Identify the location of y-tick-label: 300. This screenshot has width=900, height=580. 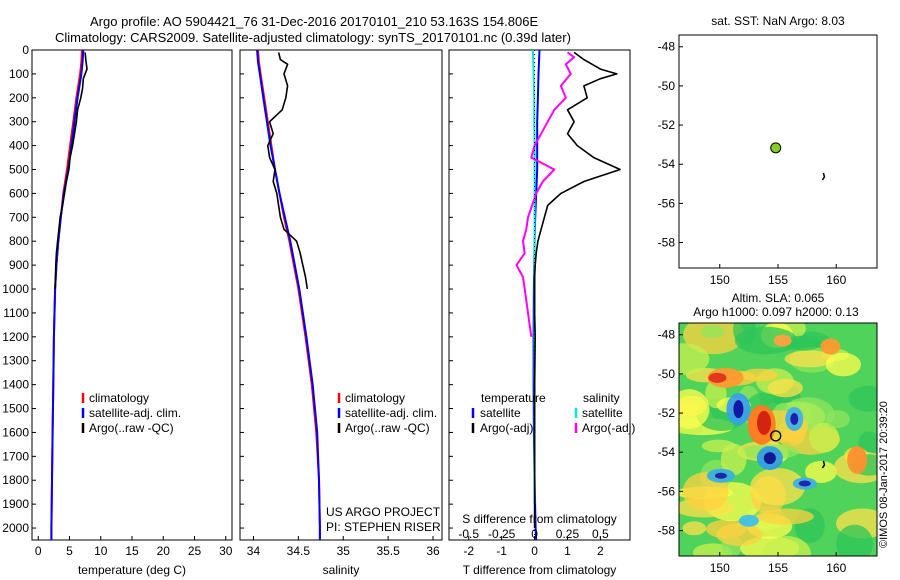
(19, 122).